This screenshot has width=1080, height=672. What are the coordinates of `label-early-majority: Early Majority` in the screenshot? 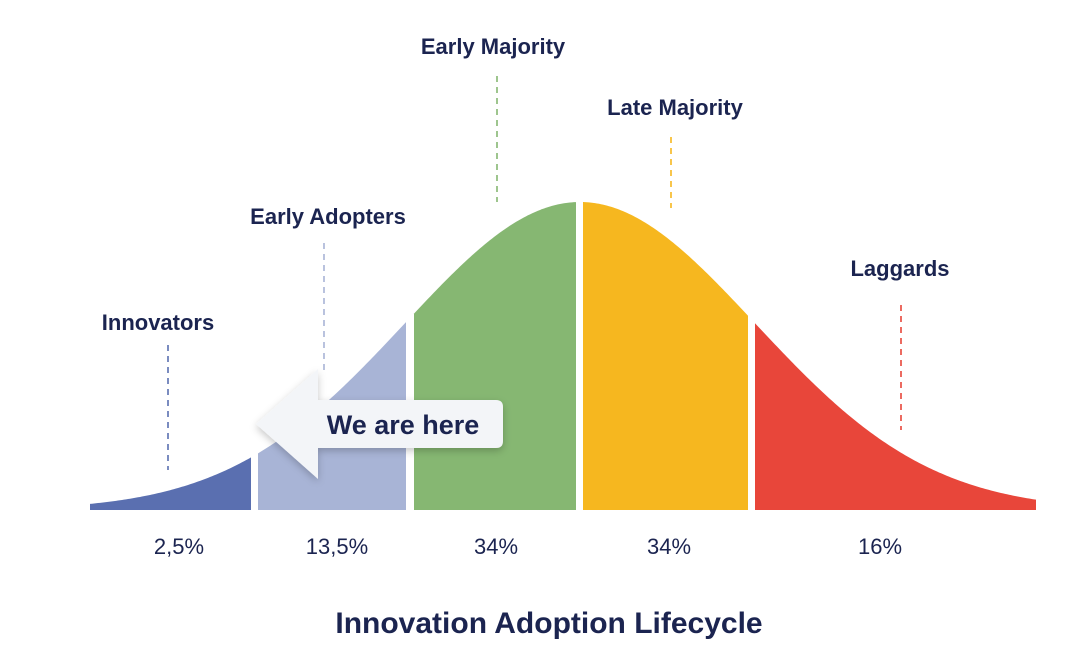 It's located at (493, 46).